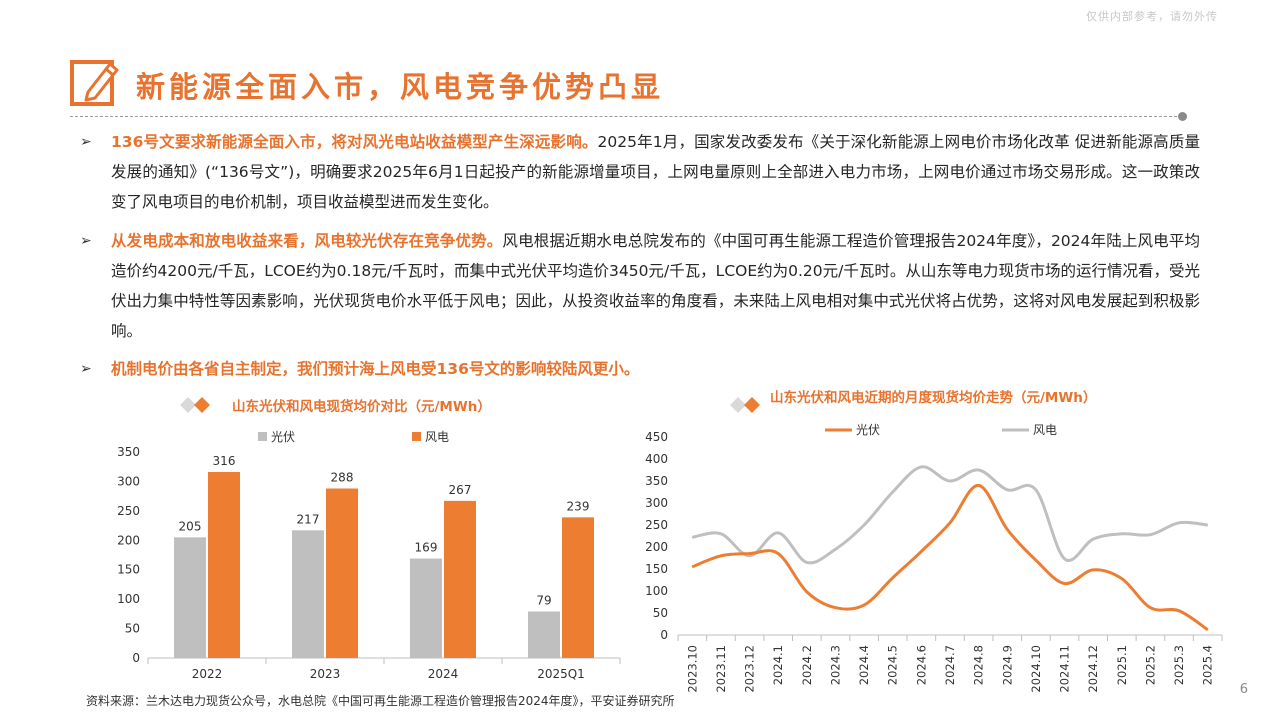  Describe the element at coordinates (692, 669) in the screenshot. I see `x-tick-label: 2023.10` at that location.